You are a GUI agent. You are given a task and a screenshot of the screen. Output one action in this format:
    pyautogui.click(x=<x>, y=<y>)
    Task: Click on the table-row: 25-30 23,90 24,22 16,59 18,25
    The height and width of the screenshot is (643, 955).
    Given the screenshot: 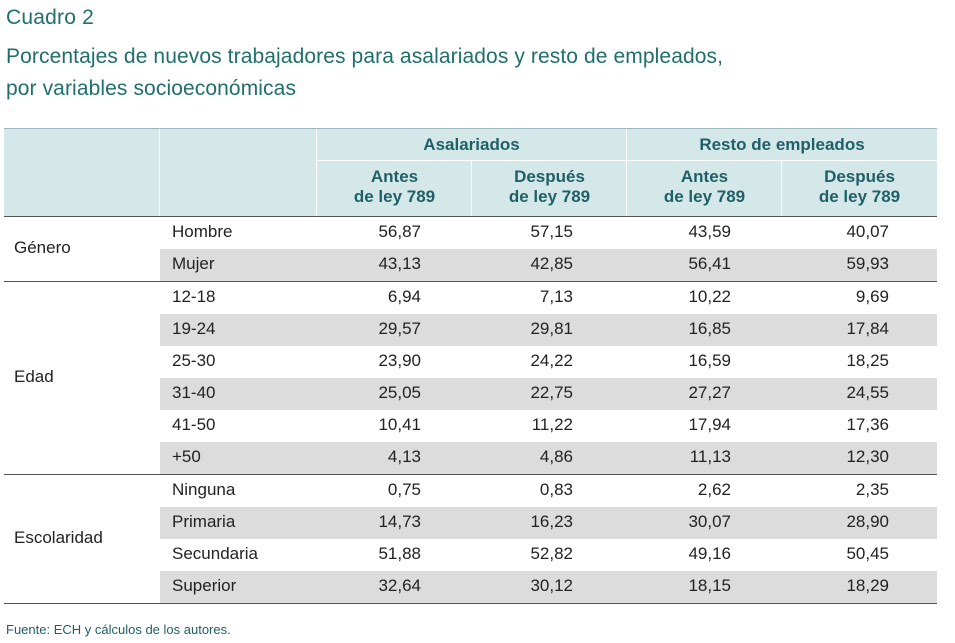 What is the action you would take?
    pyautogui.click(x=548, y=362)
    